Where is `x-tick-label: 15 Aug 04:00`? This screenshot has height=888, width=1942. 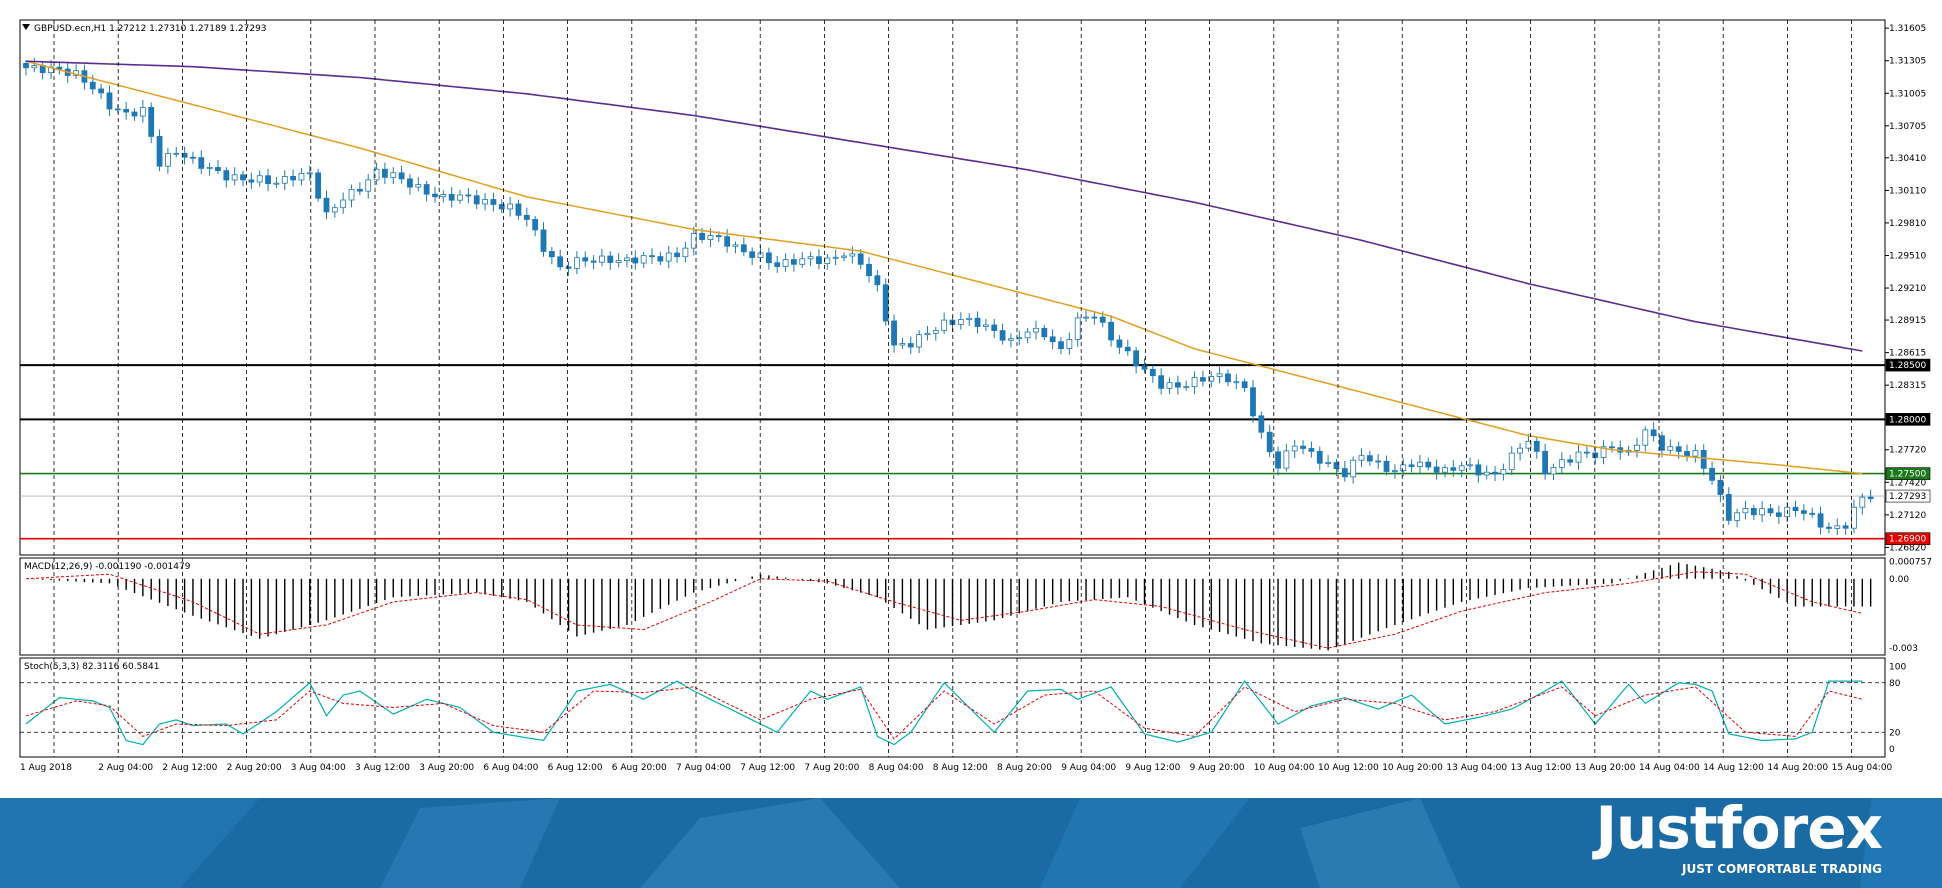 x-tick-label: 15 Aug 04:00 is located at coordinates (1862, 768).